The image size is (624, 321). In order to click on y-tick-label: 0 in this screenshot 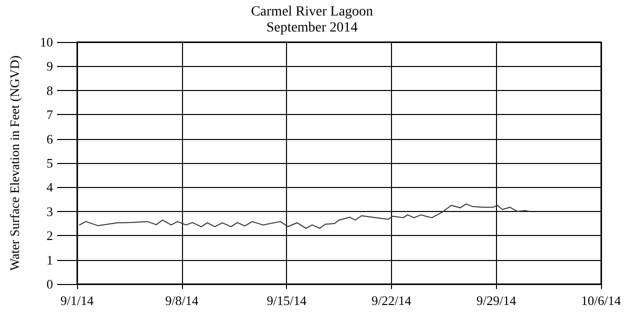, I will do `click(49, 284)`.